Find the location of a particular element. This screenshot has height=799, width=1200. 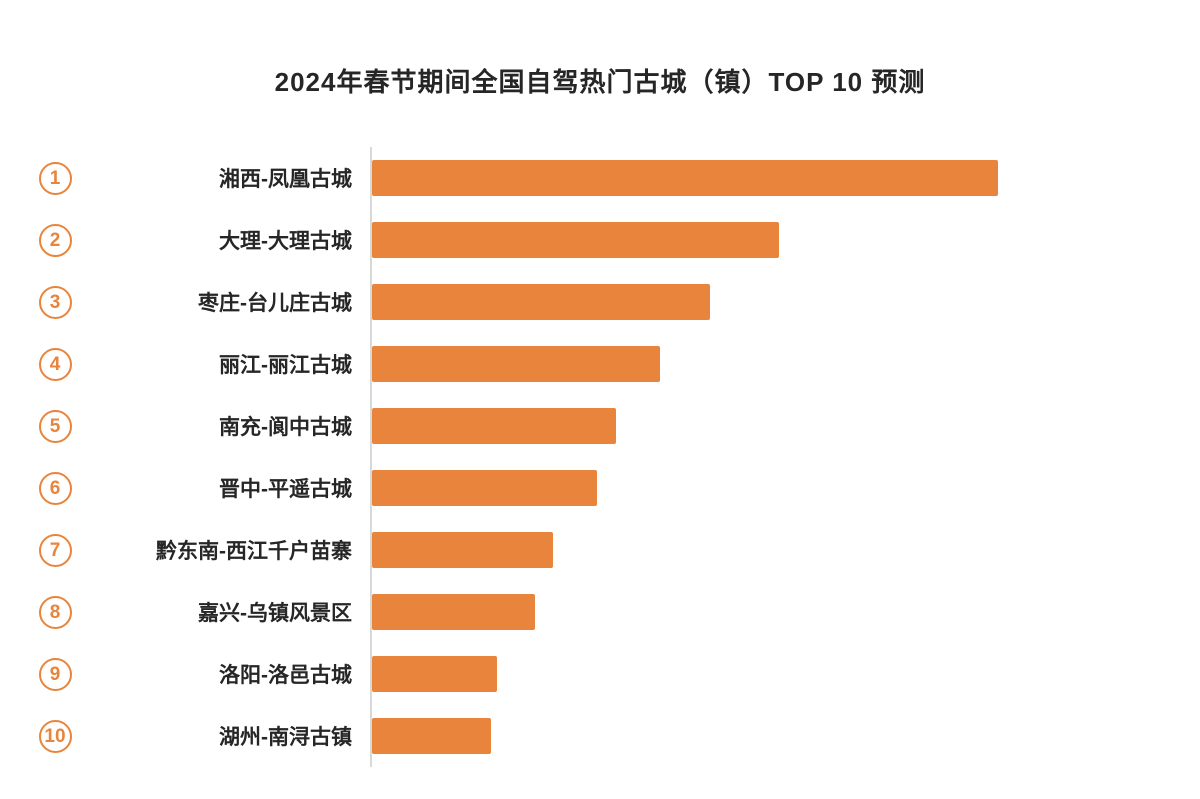

rank-badge: 2 is located at coordinates (55, 240).